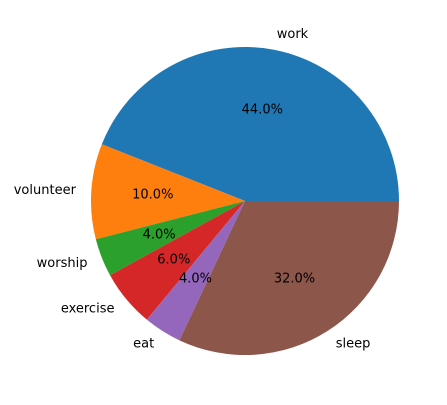 The width and height of the screenshot is (447, 405). What do you see at coordinates (45, 190) in the screenshot?
I see `pie-category-label-volunteer: volunteer` at bounding box center [45, 190].